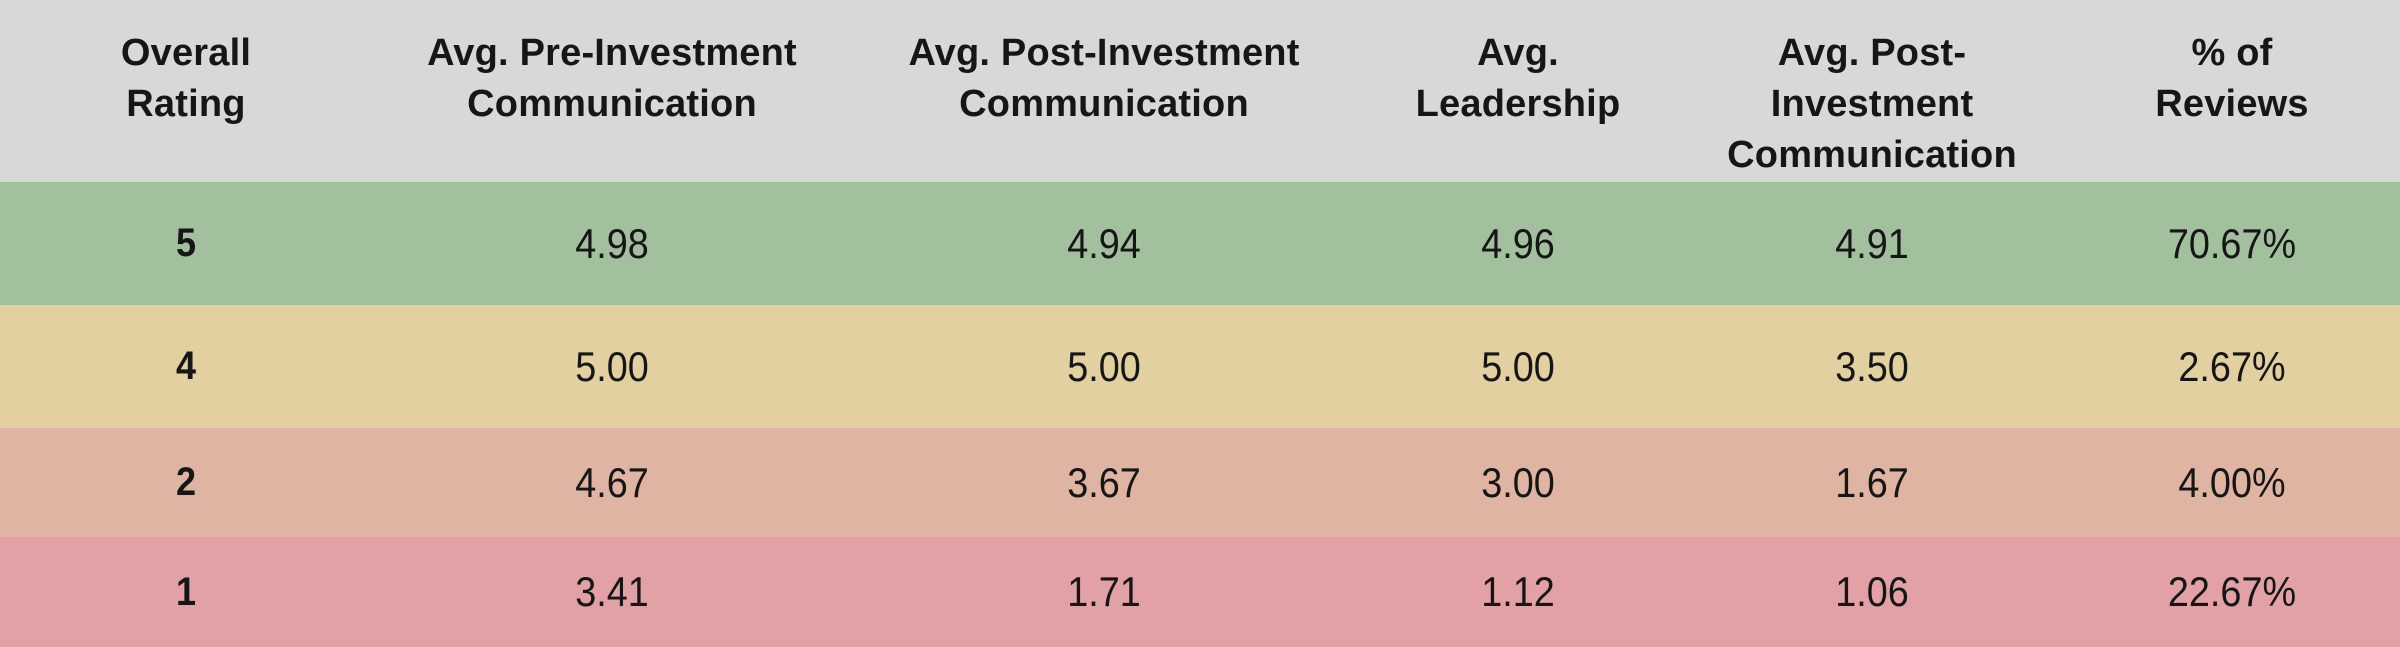 This screenshot has height=647, width=2400. What do you see at coordinates (612, 366) in the screenshot?
I see `cell-avg-pre-investment-communication: 5.00` at bounding box center [612, 366].